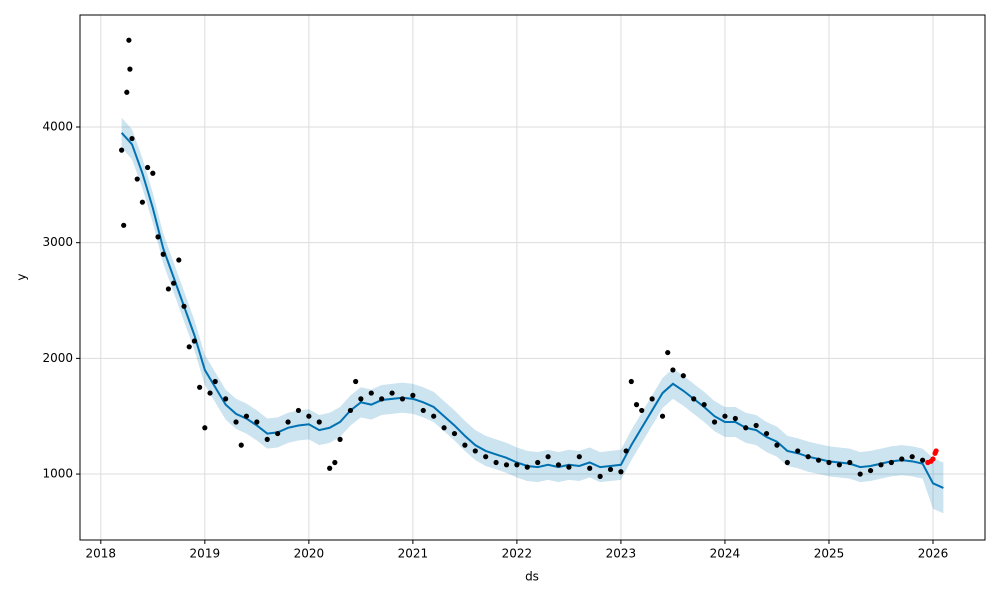  I want to click on y-tick-label: 4000, so click(57, 126).